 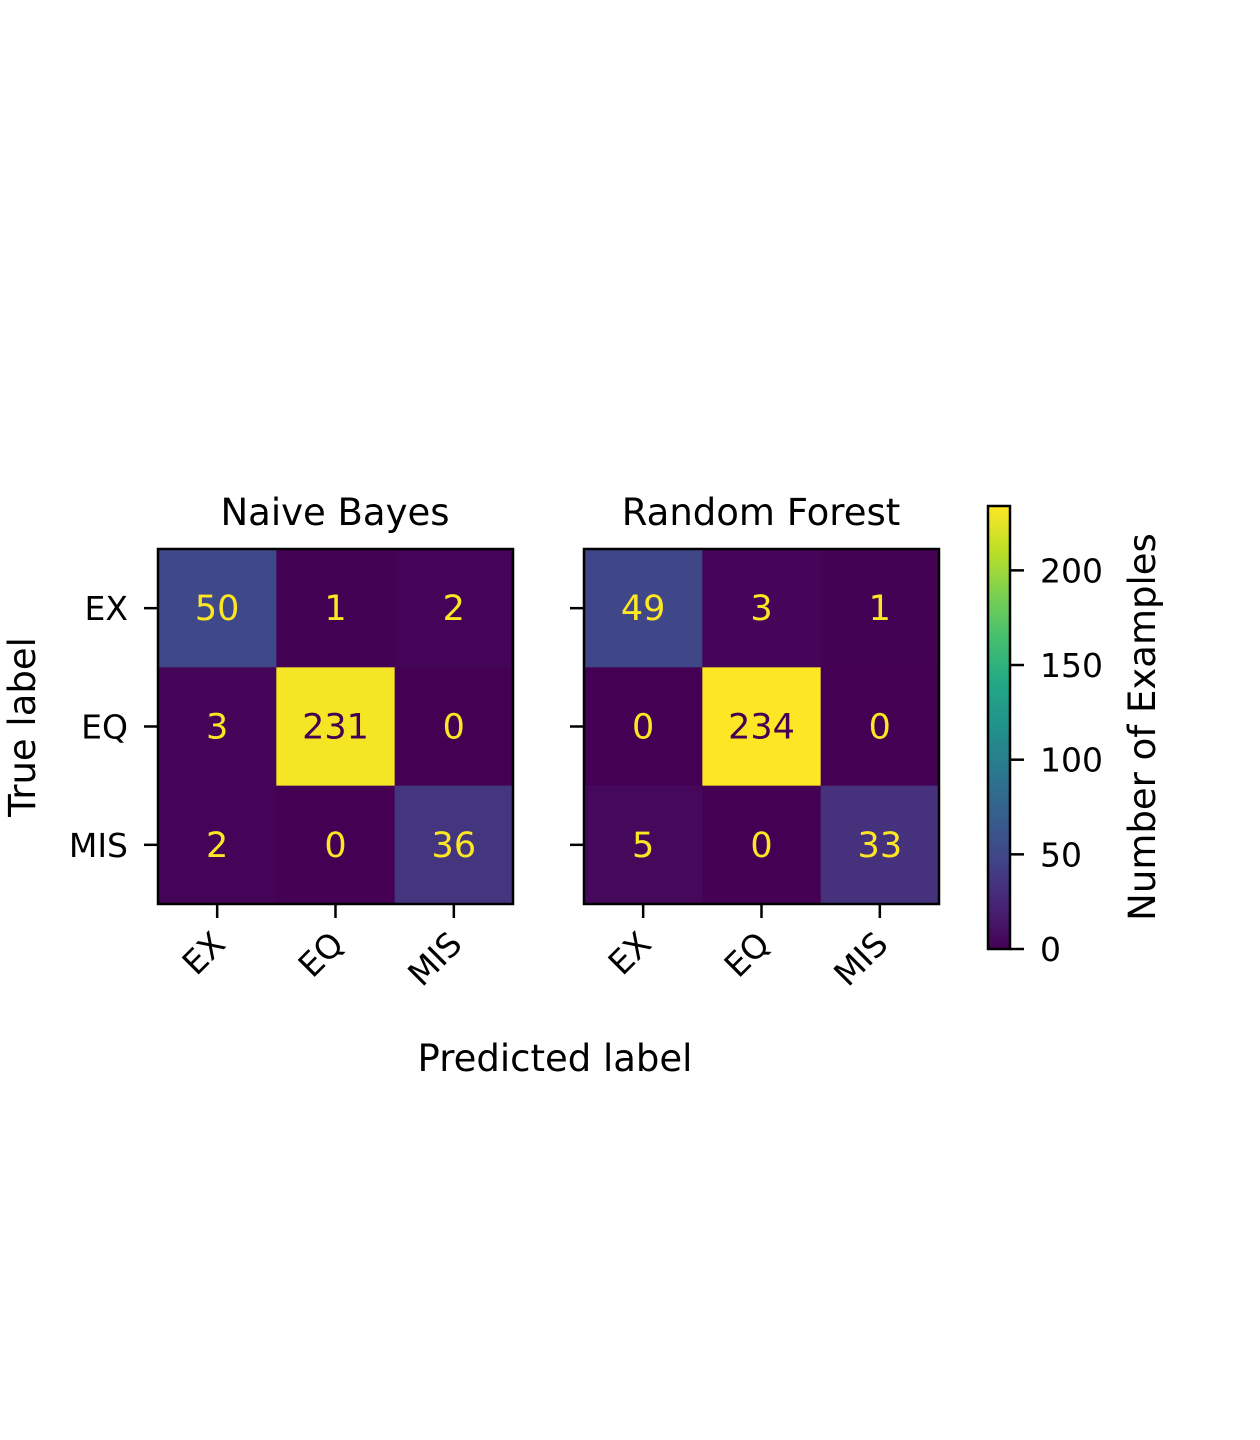 What do you see at coordinates (761, 512) in the screenshot?
I see `panel-title-random-forest: Random Forest` at bounding box center [761, 512].